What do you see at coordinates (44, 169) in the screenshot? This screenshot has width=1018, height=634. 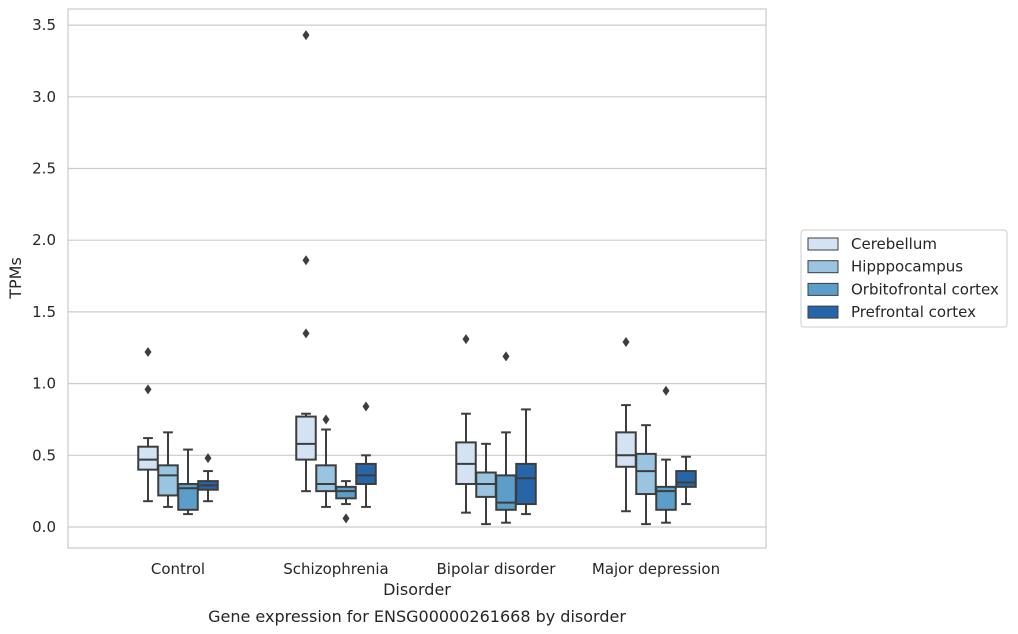 I see `y-tick-label: 2.5` at bounding box center [44, 169].